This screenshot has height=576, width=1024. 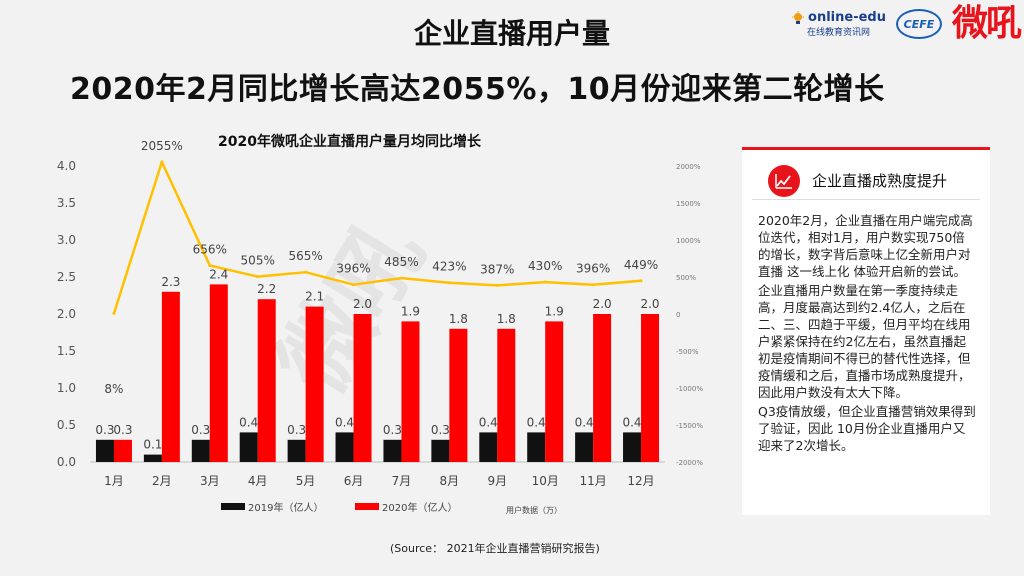 What do you see at coordinates (66, 277) in the screenshot?
I see `y-left-tick-label: 2.5` at bounding box center [66, 277].